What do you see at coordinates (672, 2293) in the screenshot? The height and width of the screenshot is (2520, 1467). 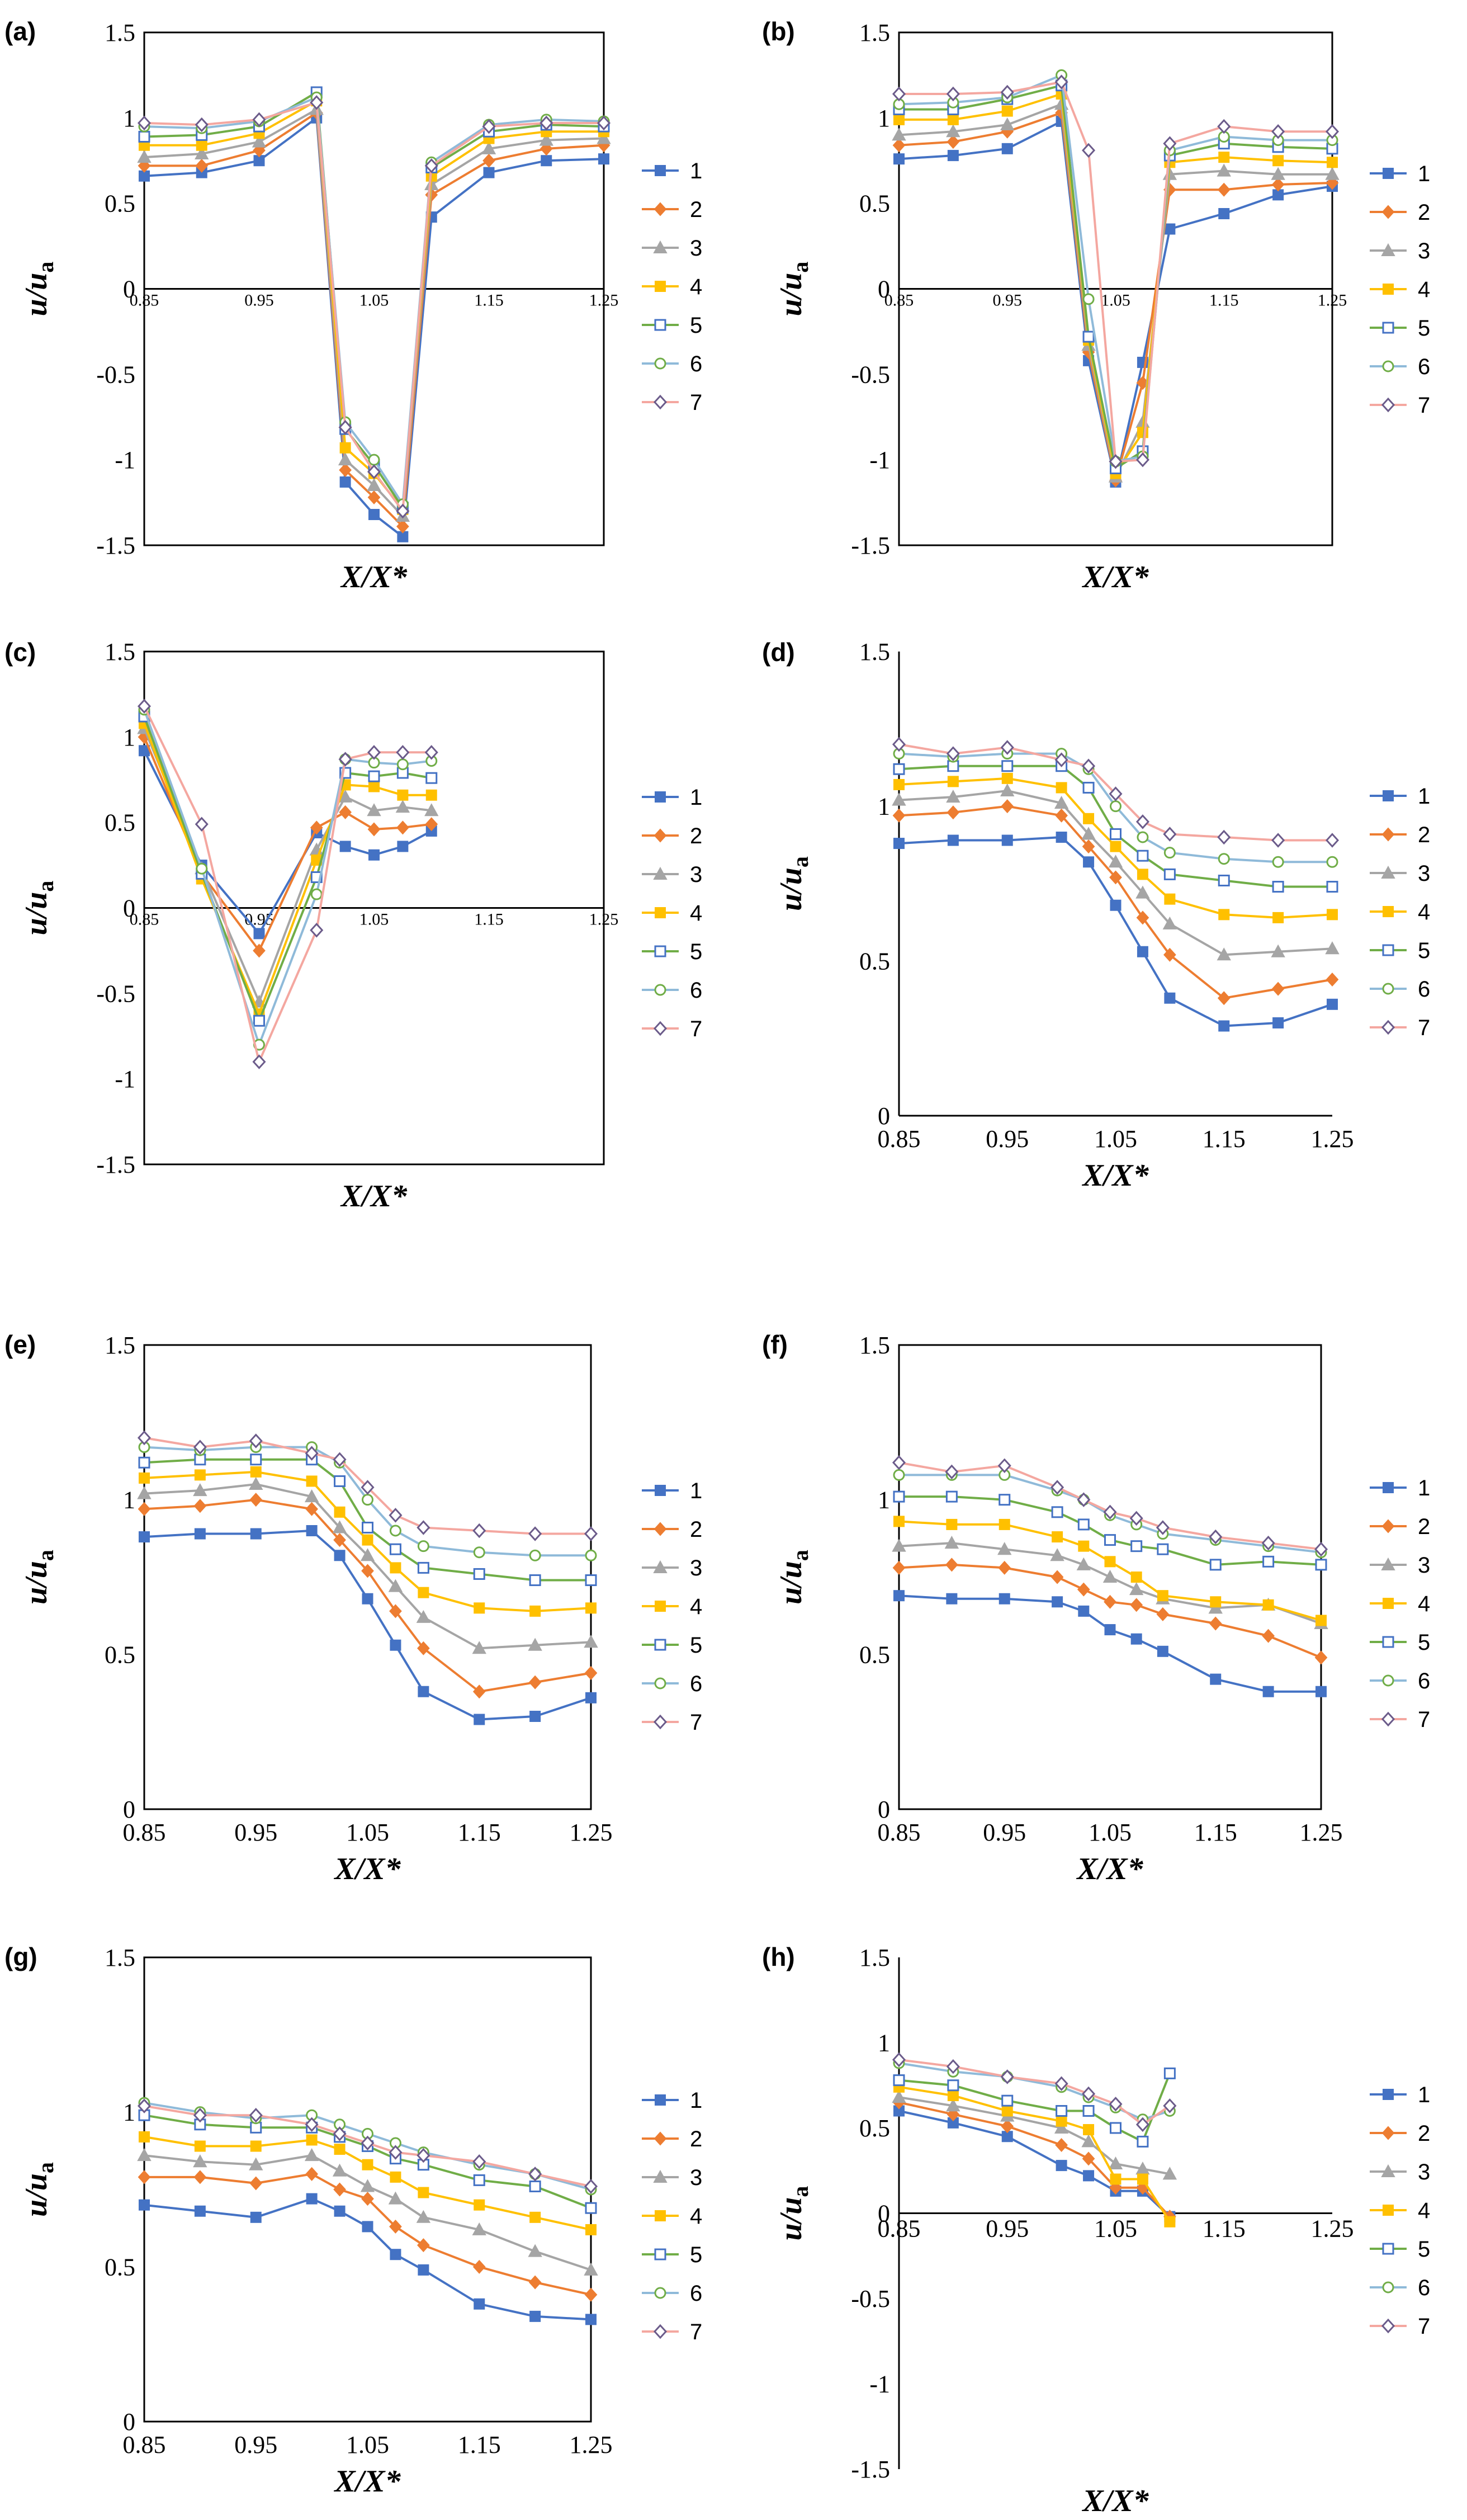 I see `legend-item-6: 6` at bounding box center [672, 2293].